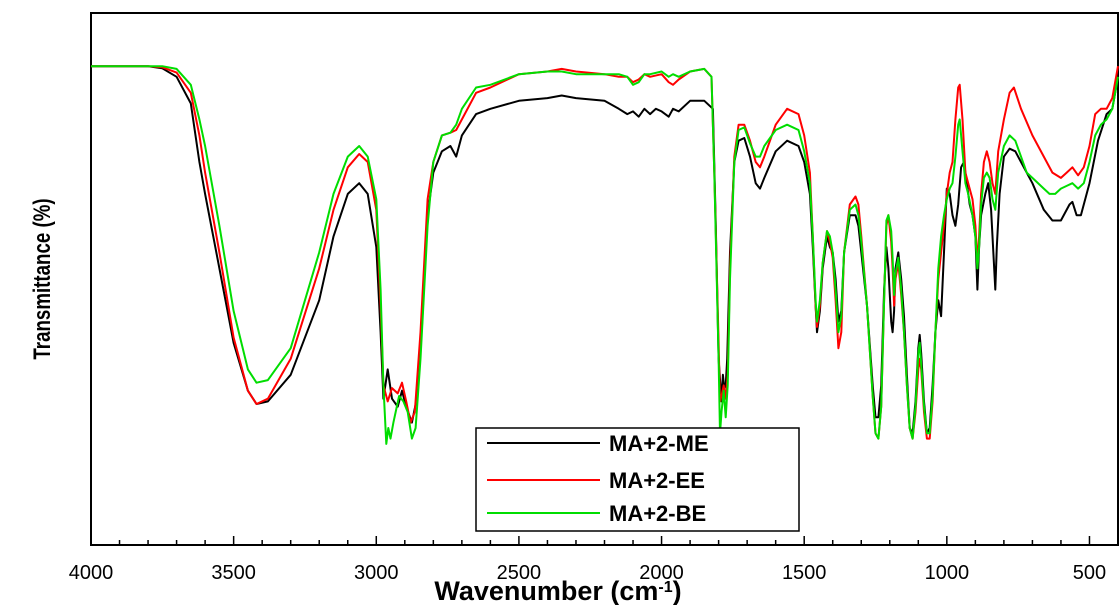 The image size is (1119, 605). What do you see at coordinates (947, 573) in the screenshot?
I see `x-tick-label: 1000` at bounding box center [947, 573].